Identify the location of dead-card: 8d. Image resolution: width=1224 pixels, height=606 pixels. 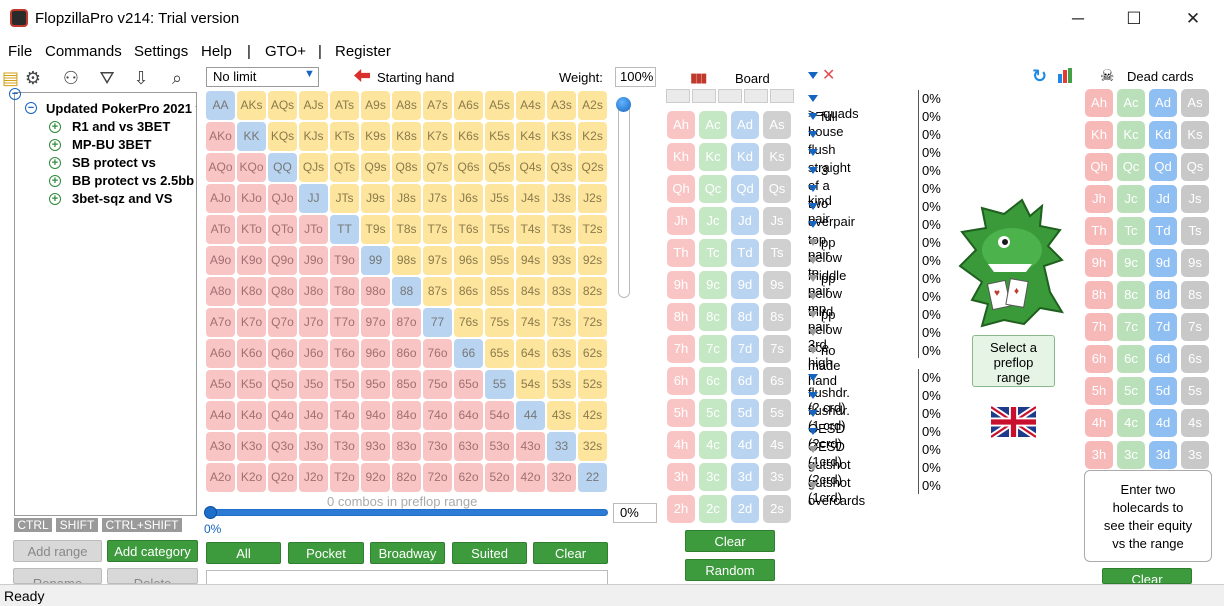
(1163, 295).